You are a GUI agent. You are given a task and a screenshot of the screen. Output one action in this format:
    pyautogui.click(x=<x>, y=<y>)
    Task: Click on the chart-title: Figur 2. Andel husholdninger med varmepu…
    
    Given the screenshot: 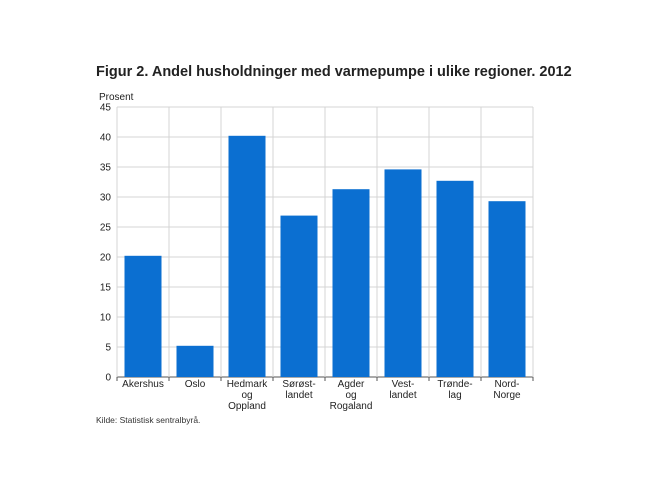 What is the action you would take?
    pyautogui.click(x=334, y=72)
    